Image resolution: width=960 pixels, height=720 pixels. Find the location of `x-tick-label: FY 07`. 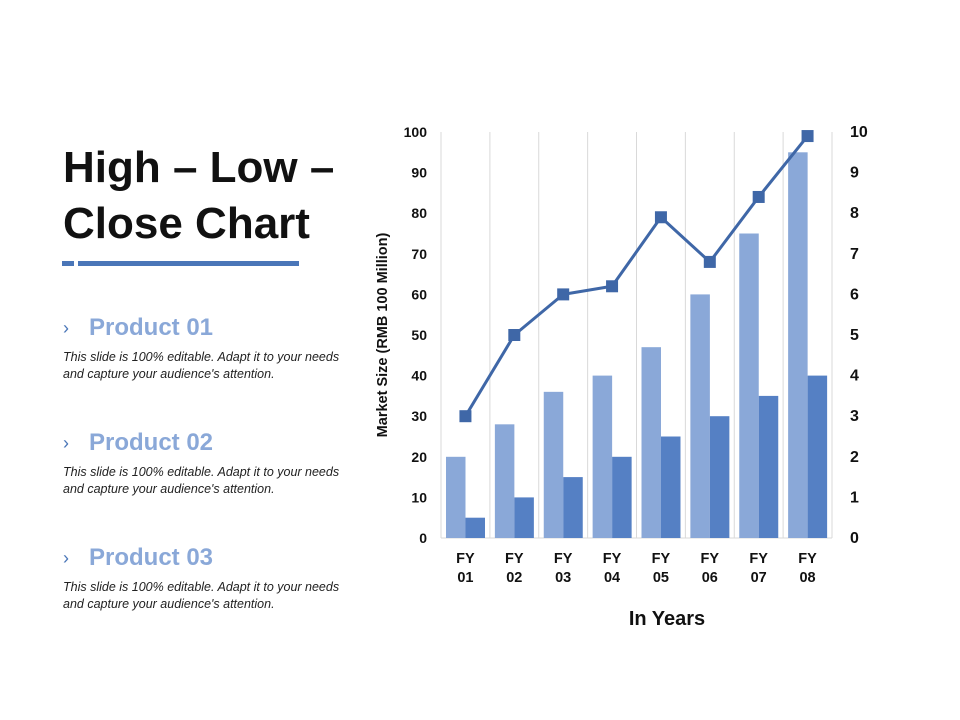

x-tick-label: FY 07 is located at coordinates (758, 568).